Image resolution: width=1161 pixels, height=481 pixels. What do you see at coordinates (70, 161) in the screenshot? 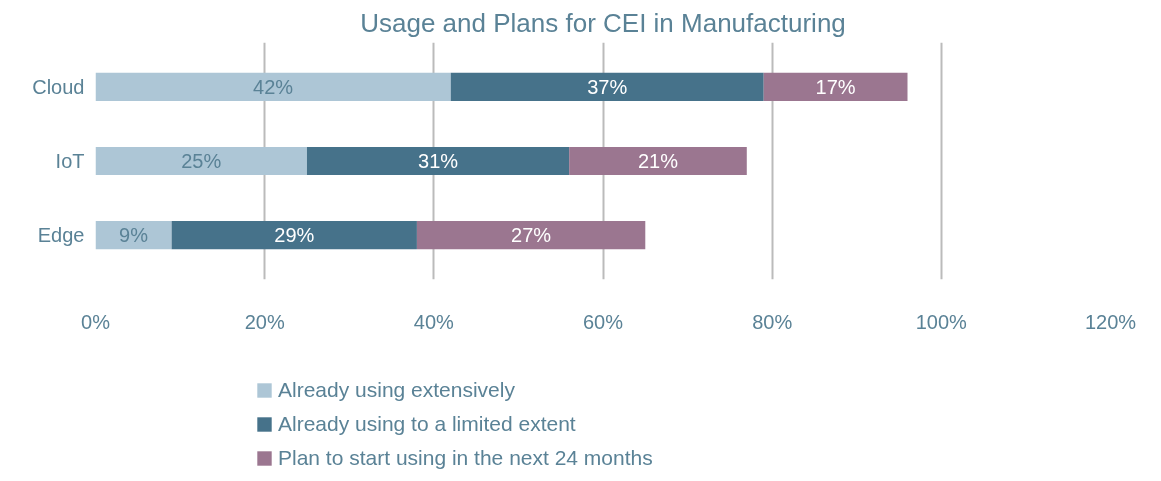
I see `y-tick-label: IoT` at bounding box center [70, 161].